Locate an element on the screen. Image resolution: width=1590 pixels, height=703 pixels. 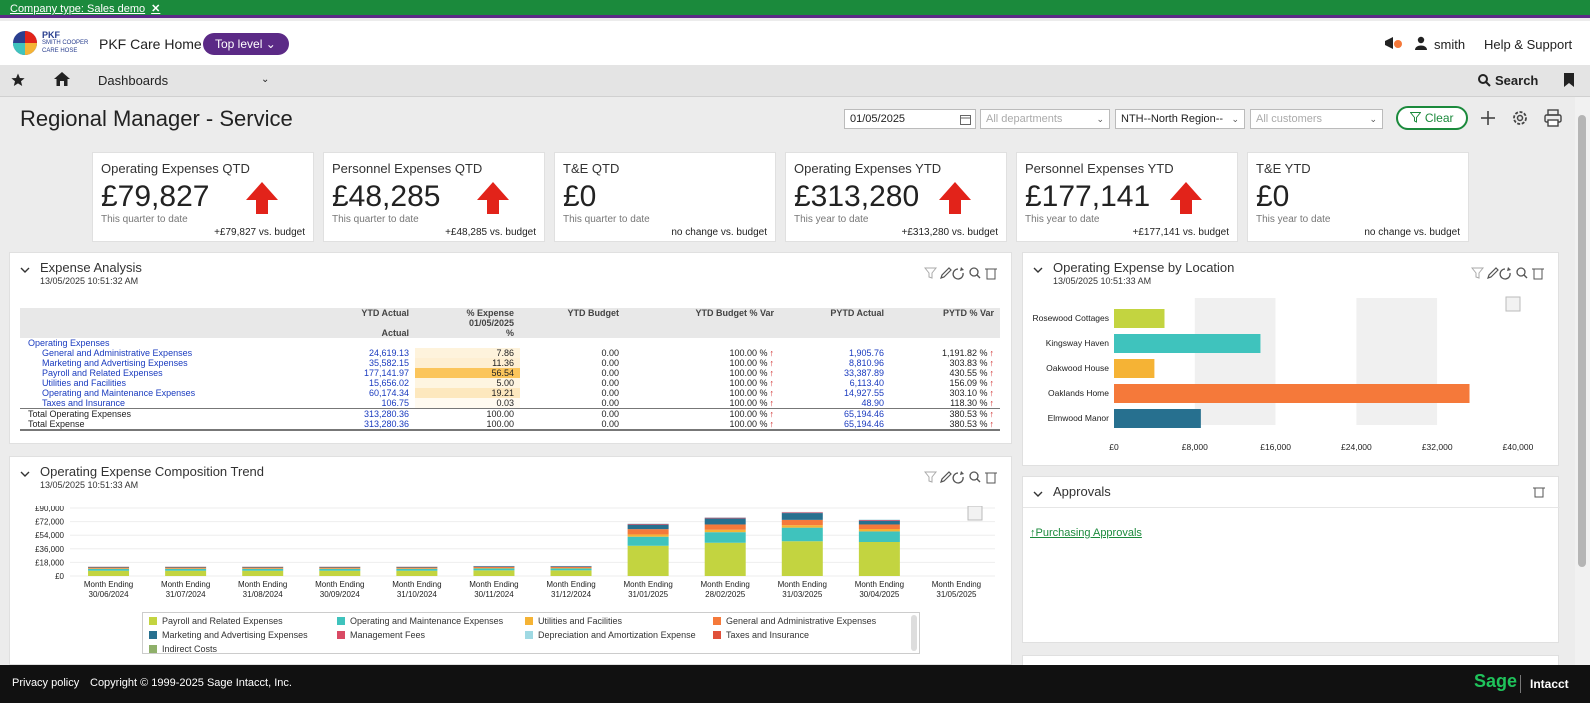
purchasing-approvals-link: ↑Purchasing Approvals is located at coordinates (1086, 533).